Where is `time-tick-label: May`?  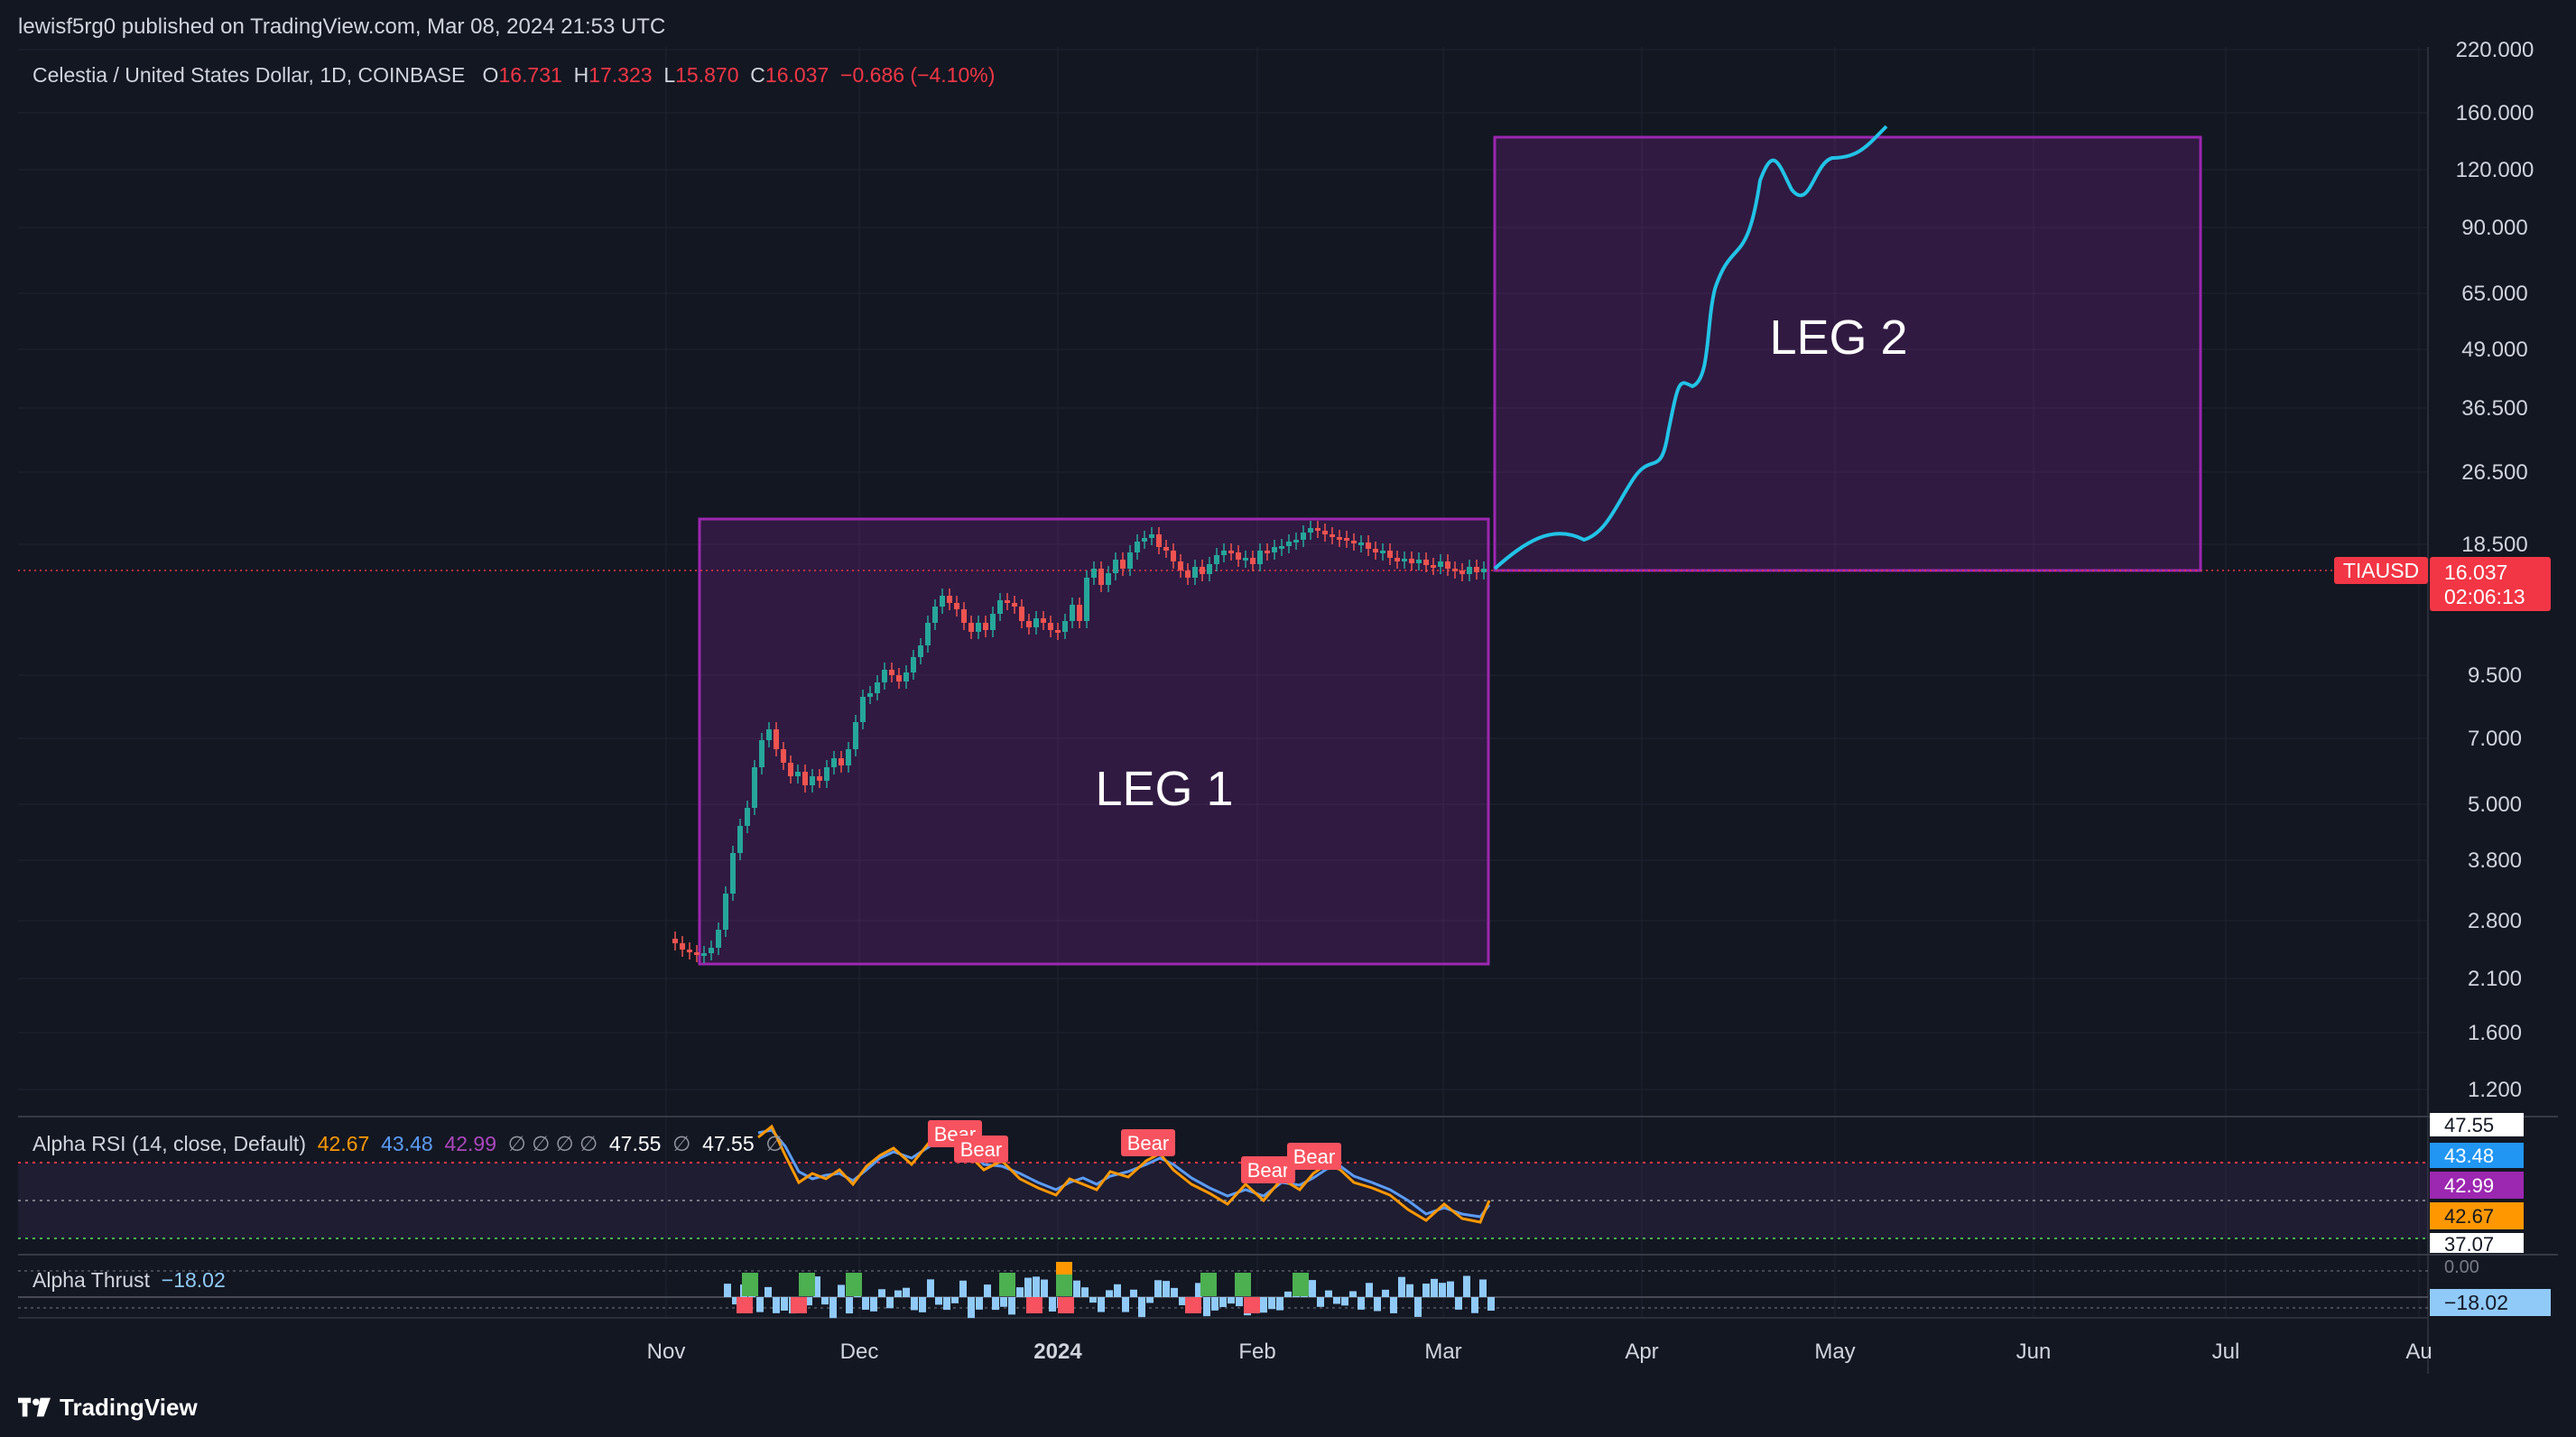
time-tick-label: May is located at coordinates (1834, 1352).